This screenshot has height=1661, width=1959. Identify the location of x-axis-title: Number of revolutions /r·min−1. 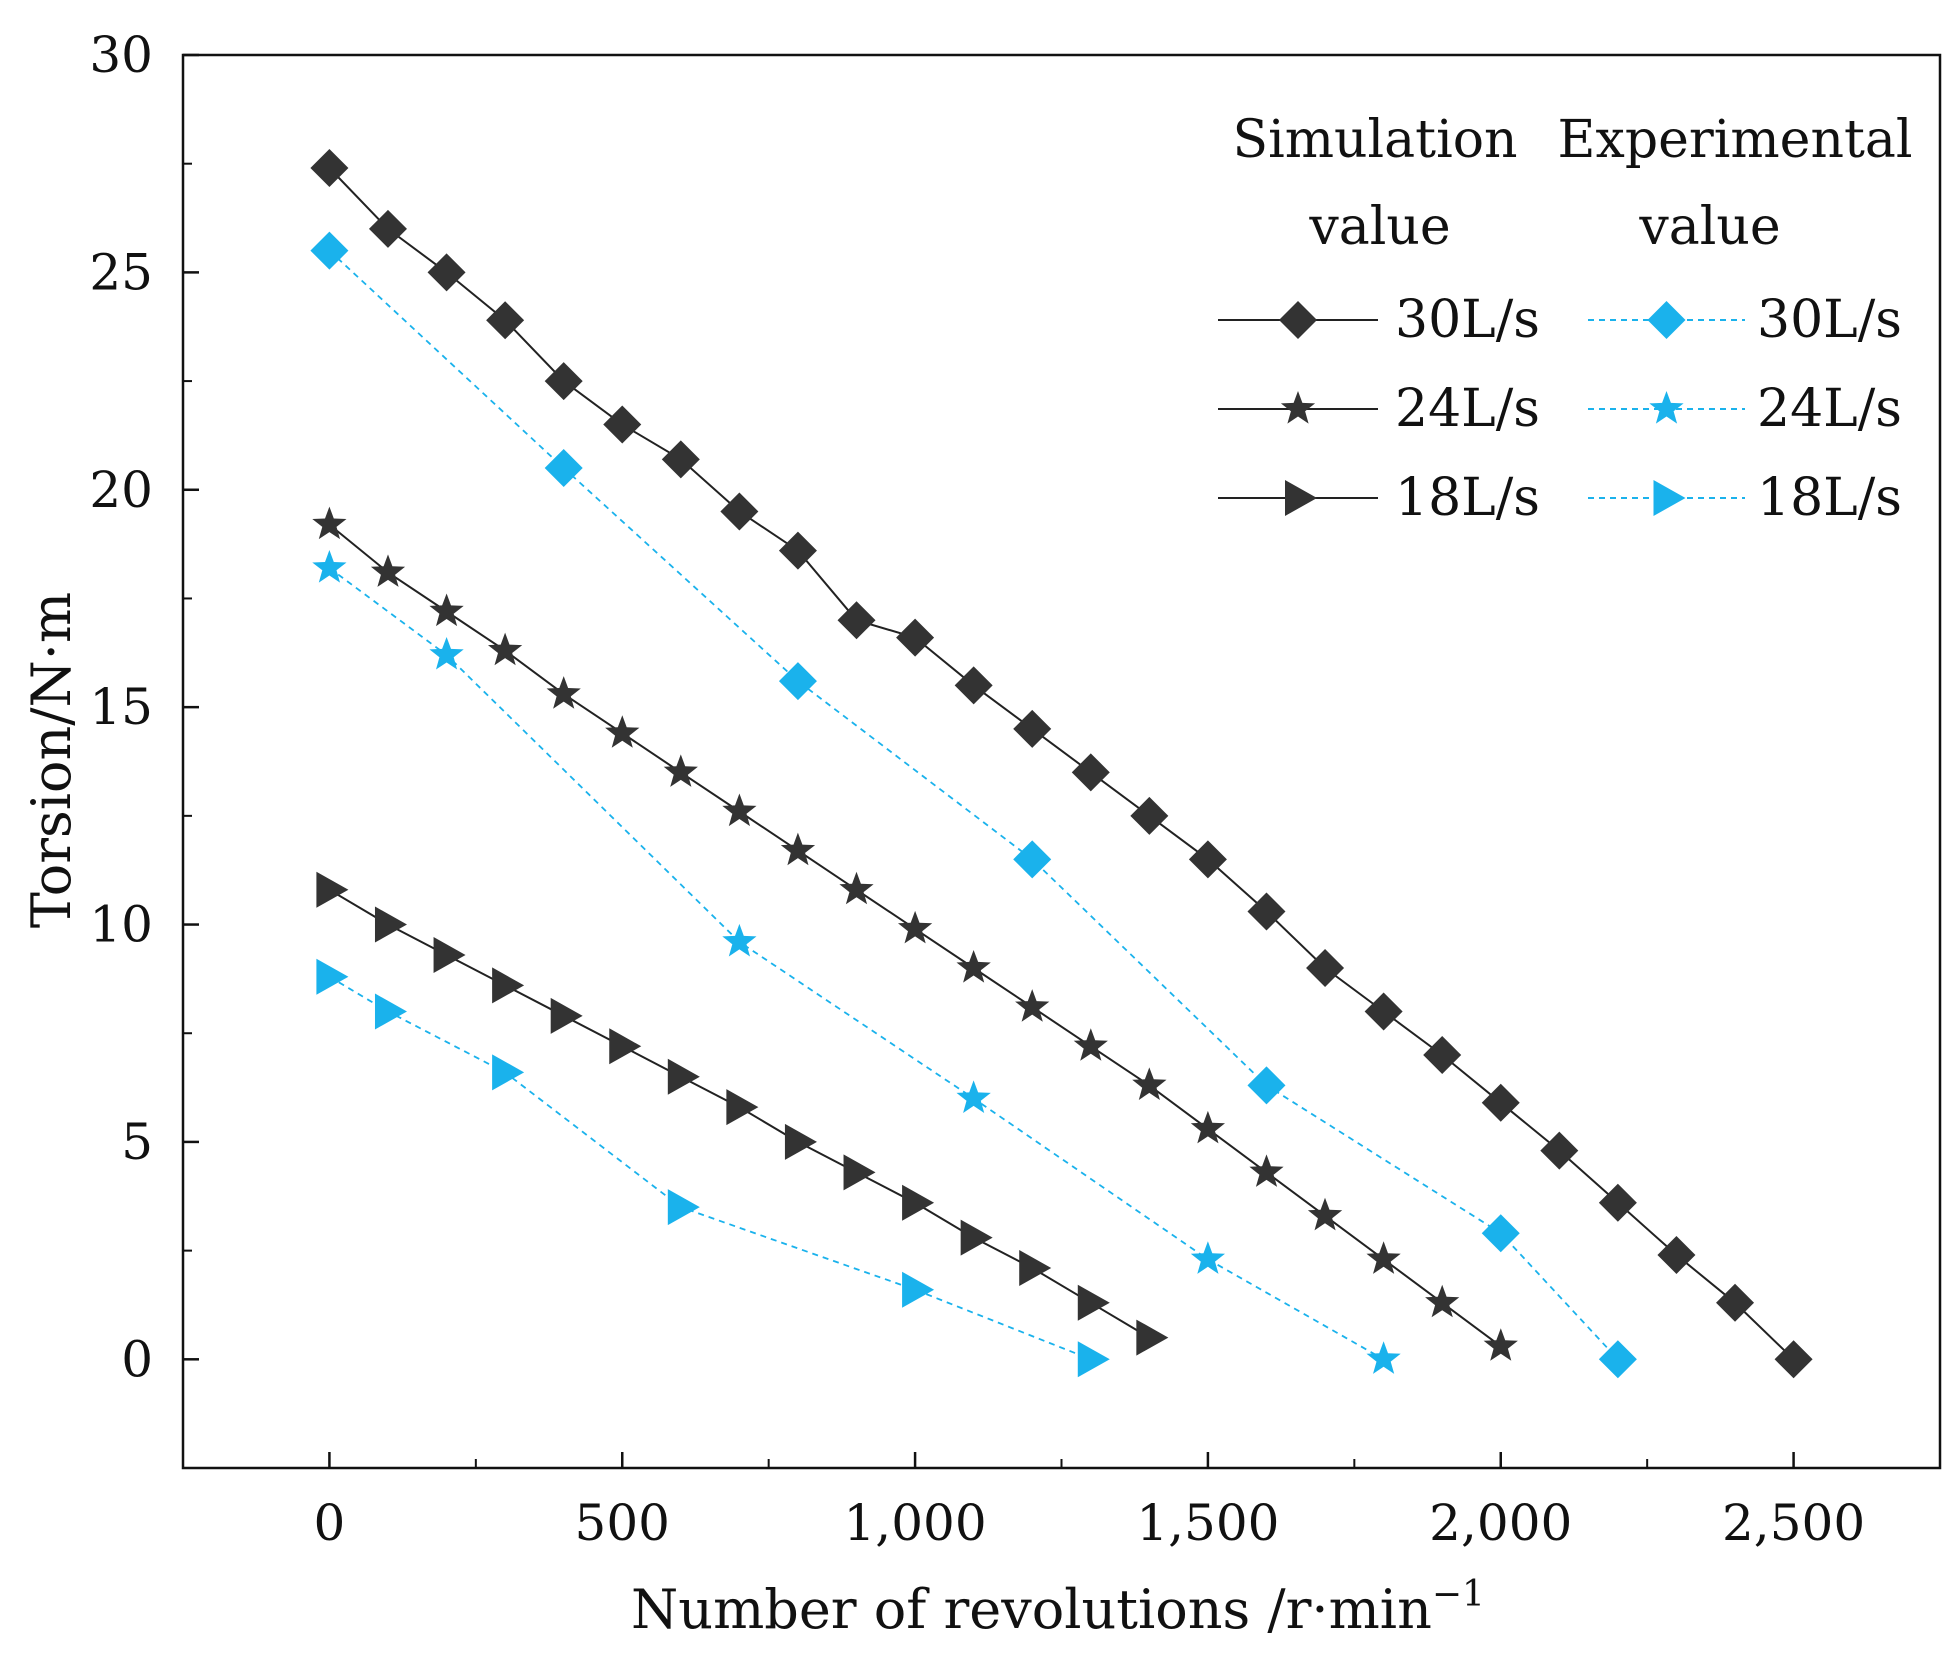
(1058, 1607).